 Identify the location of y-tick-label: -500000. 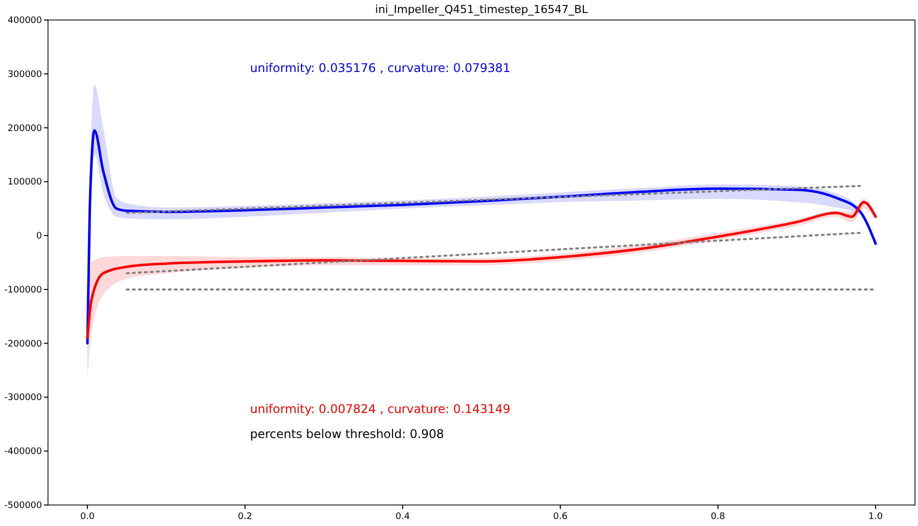
(23, 506).